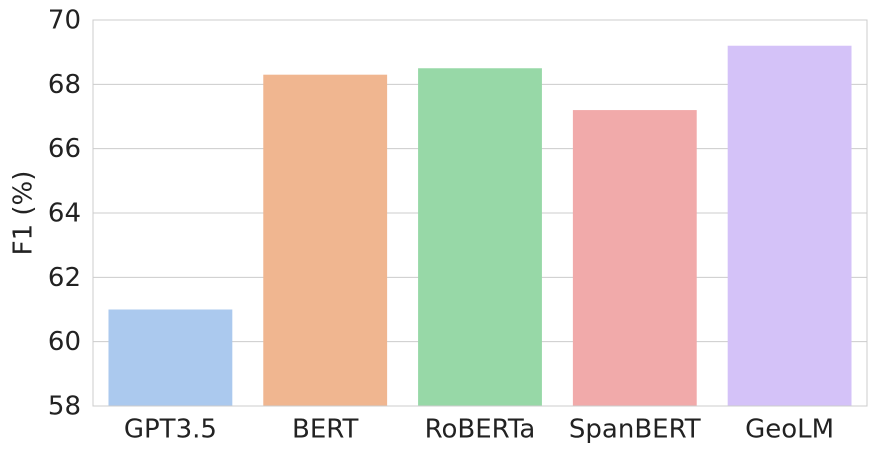  What do you see at coordinates (64, 21) in the screenshot?
I see `y-tick-label: 70` at bounding box center [64, 21].